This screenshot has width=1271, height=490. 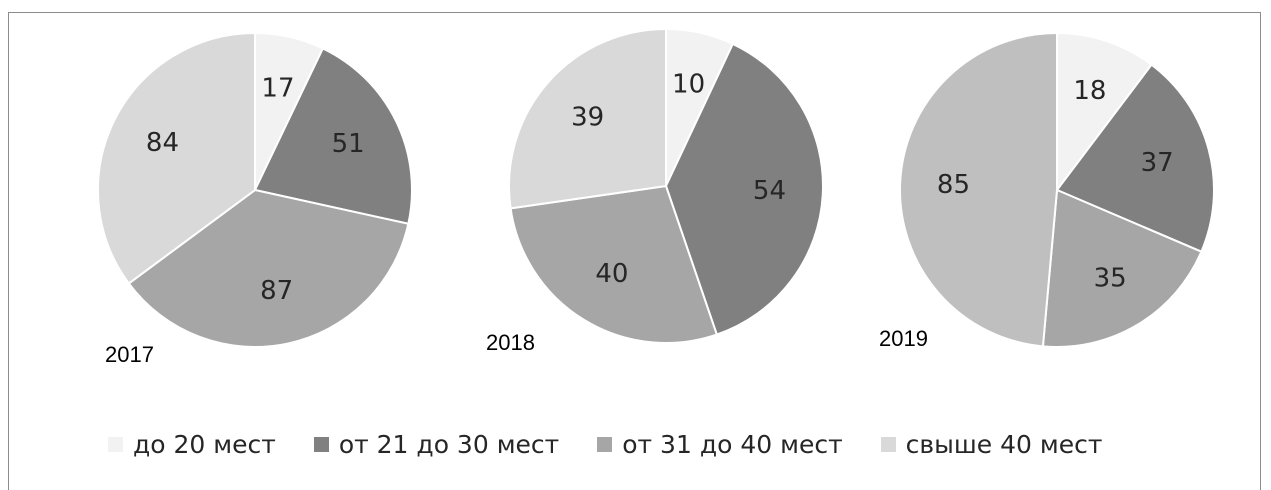 I want to click on data-label-2019-2: 37, so click(x=1157, y=163).